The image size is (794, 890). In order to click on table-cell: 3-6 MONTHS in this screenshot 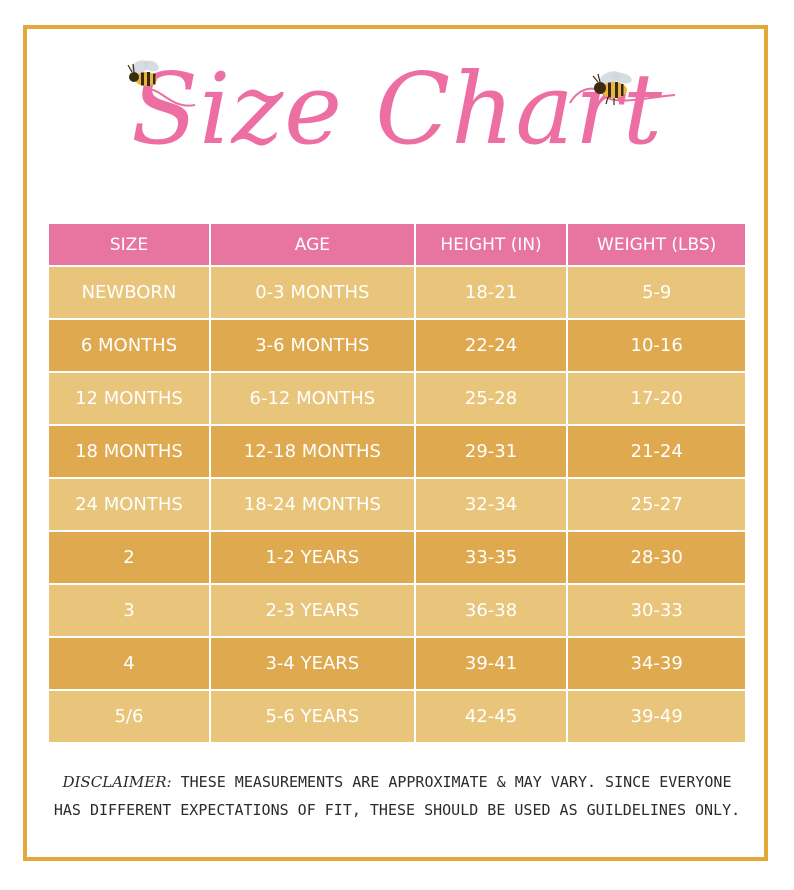, I will do `click(312, 345)`.